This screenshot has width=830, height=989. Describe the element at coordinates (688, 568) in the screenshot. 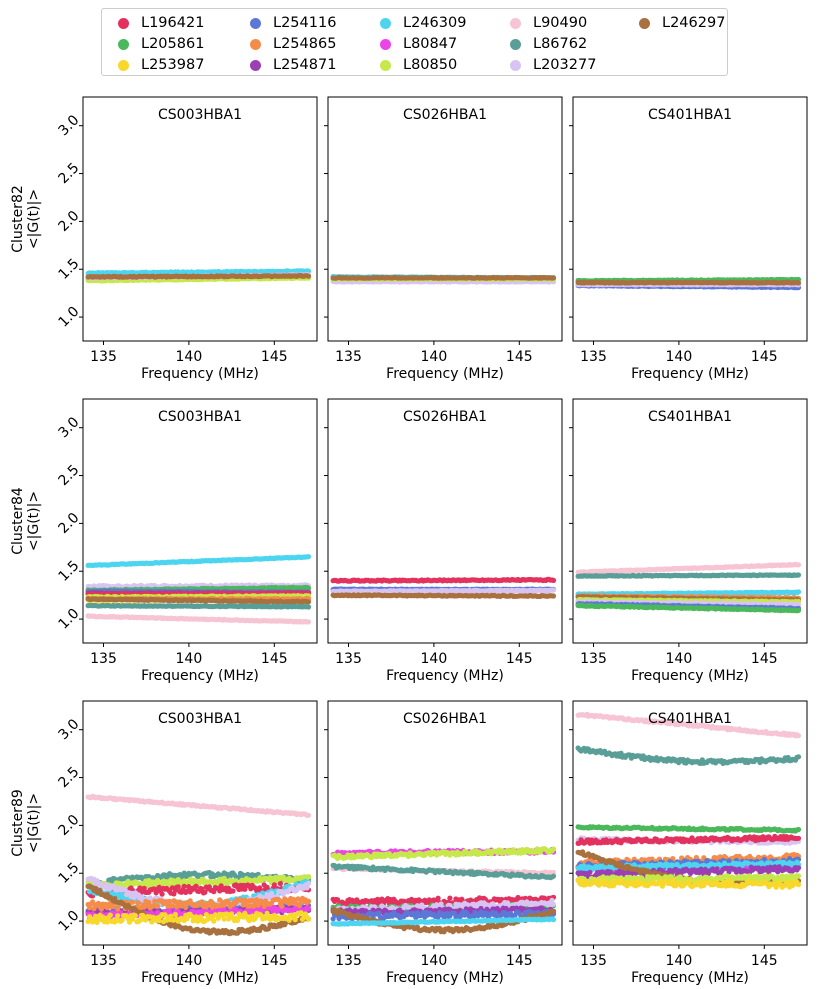

I see `series-L90490` at that location.